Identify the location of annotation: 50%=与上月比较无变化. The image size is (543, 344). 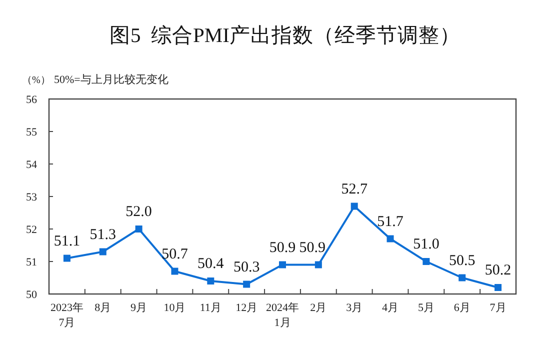
(111, 80).